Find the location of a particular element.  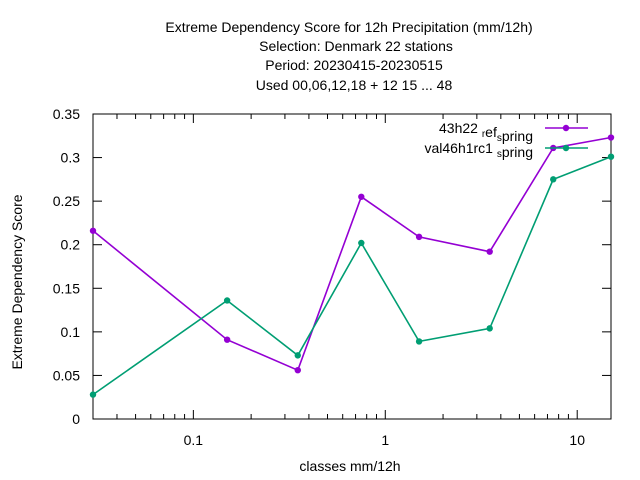

y-axis-label: Extreme Dependency Score is located at coordinates (17, 281).